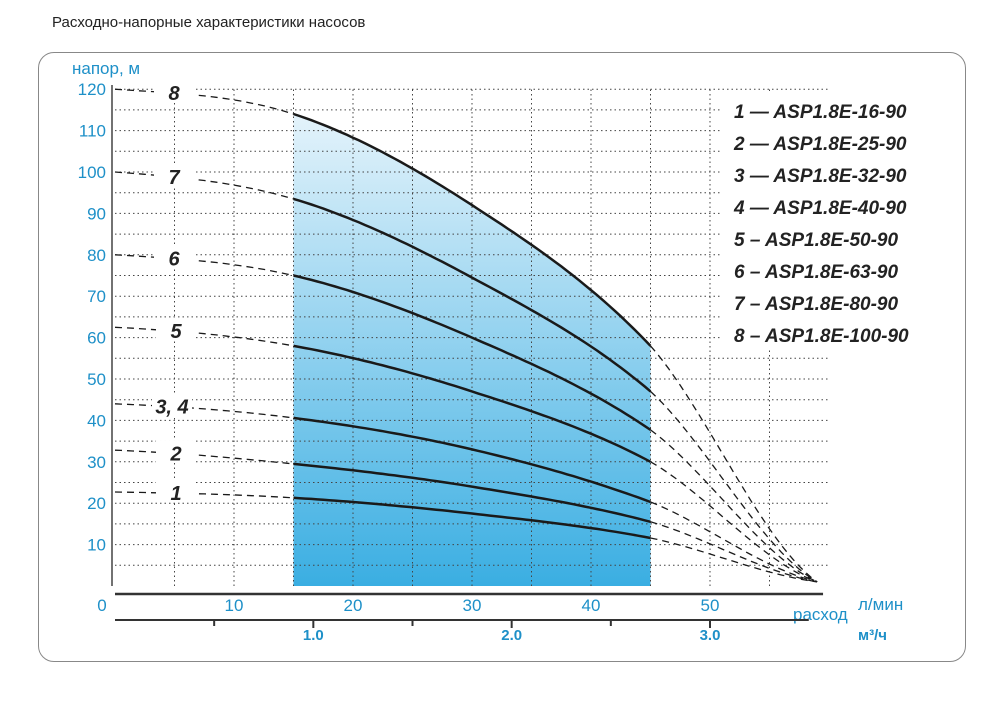 Image resolution: width=1000 pixels, height=705 pixels. I want to click on y-tick-label: 100, so click(92, 172).